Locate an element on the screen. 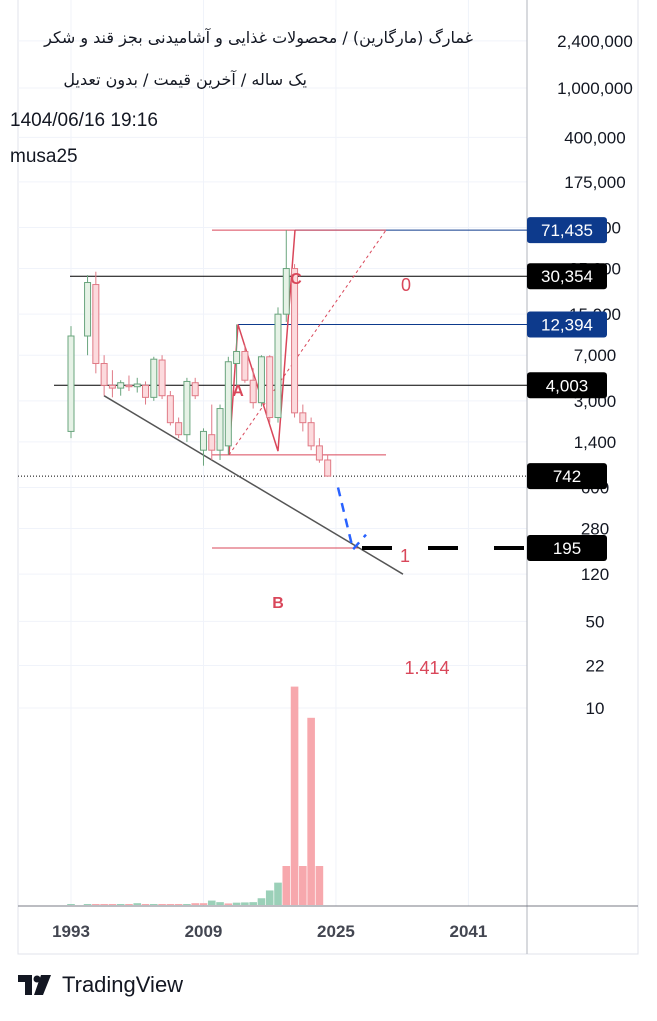  x-tick-label: 1993 is located at coordinates (71, 931).